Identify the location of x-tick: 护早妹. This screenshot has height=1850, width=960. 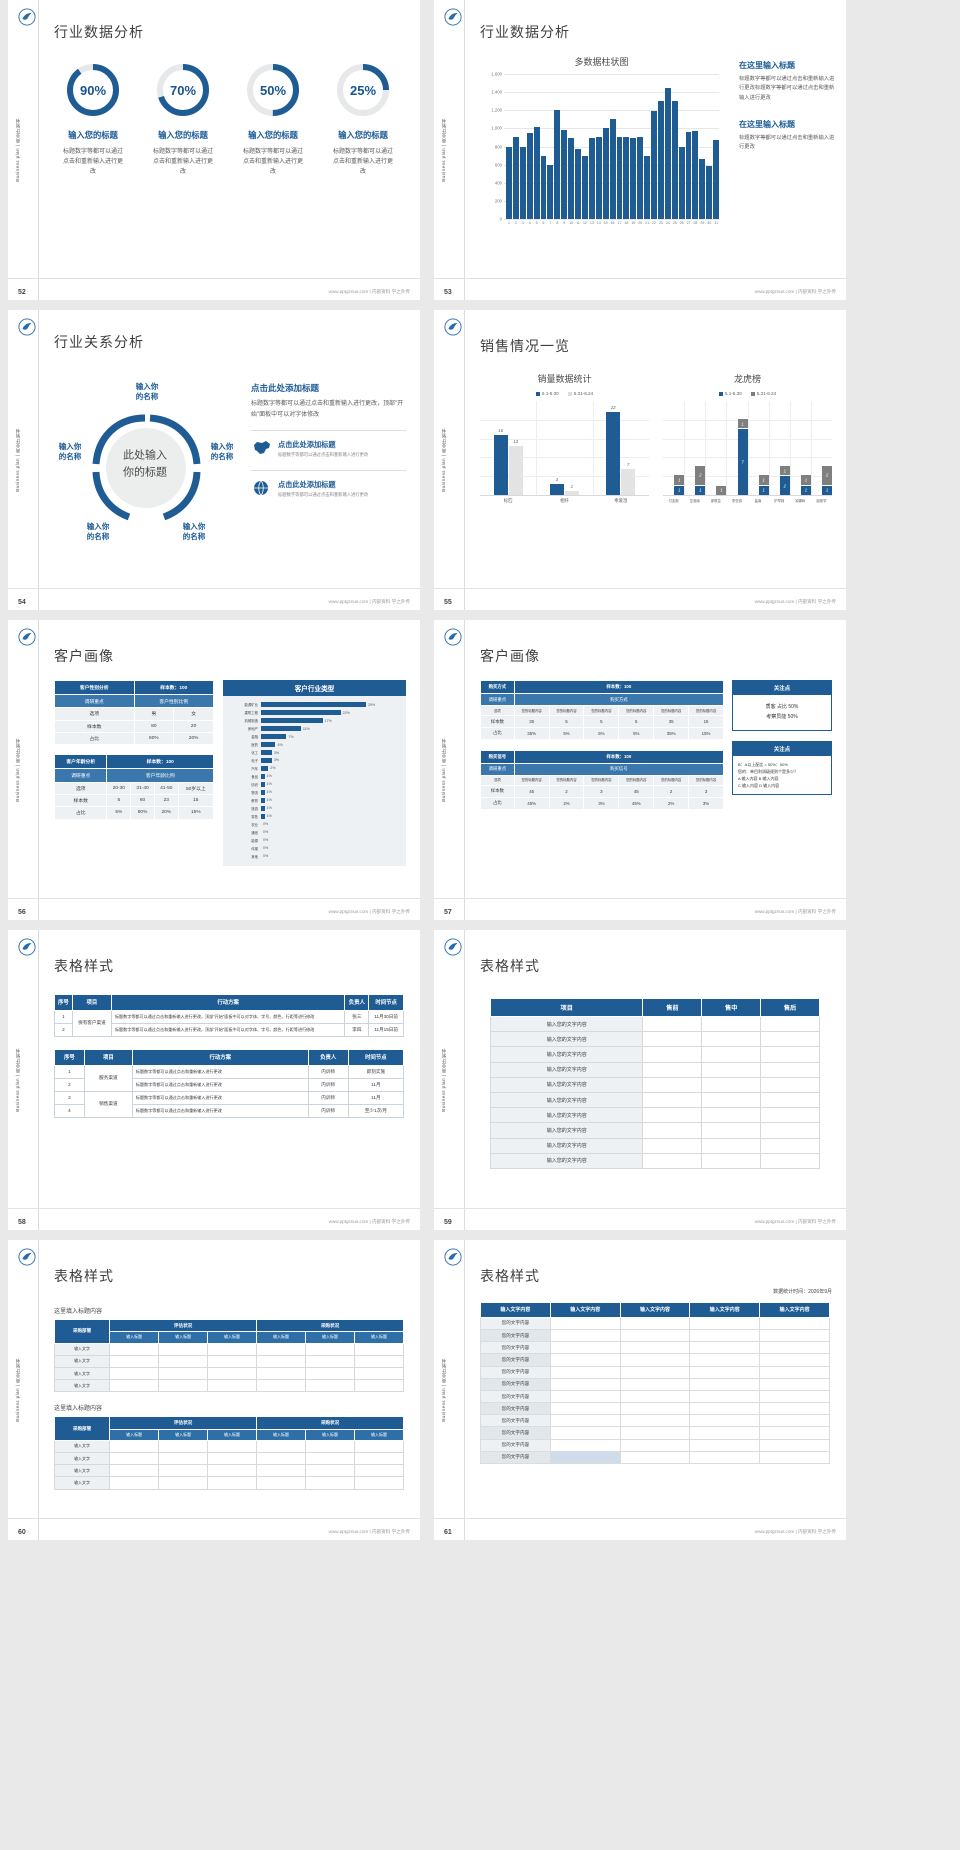
(779, 501).